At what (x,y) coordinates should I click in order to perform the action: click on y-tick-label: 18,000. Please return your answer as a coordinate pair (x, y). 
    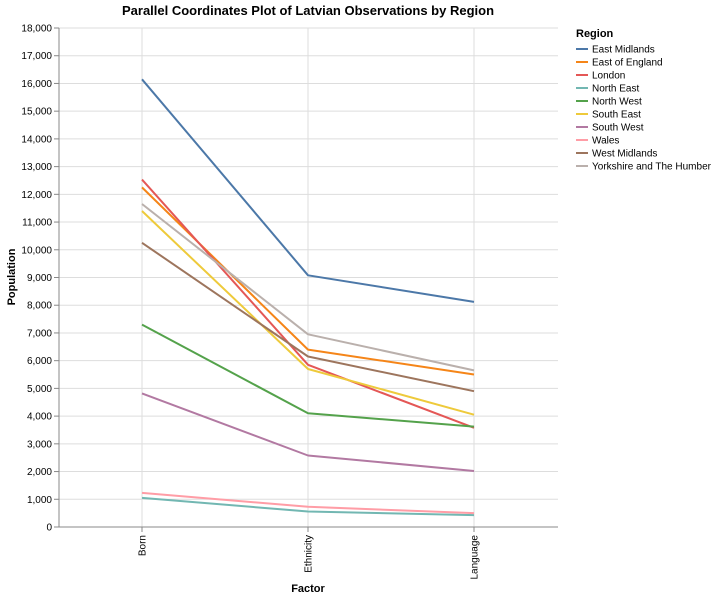
    Looking at the image, I should click on (36, 29).